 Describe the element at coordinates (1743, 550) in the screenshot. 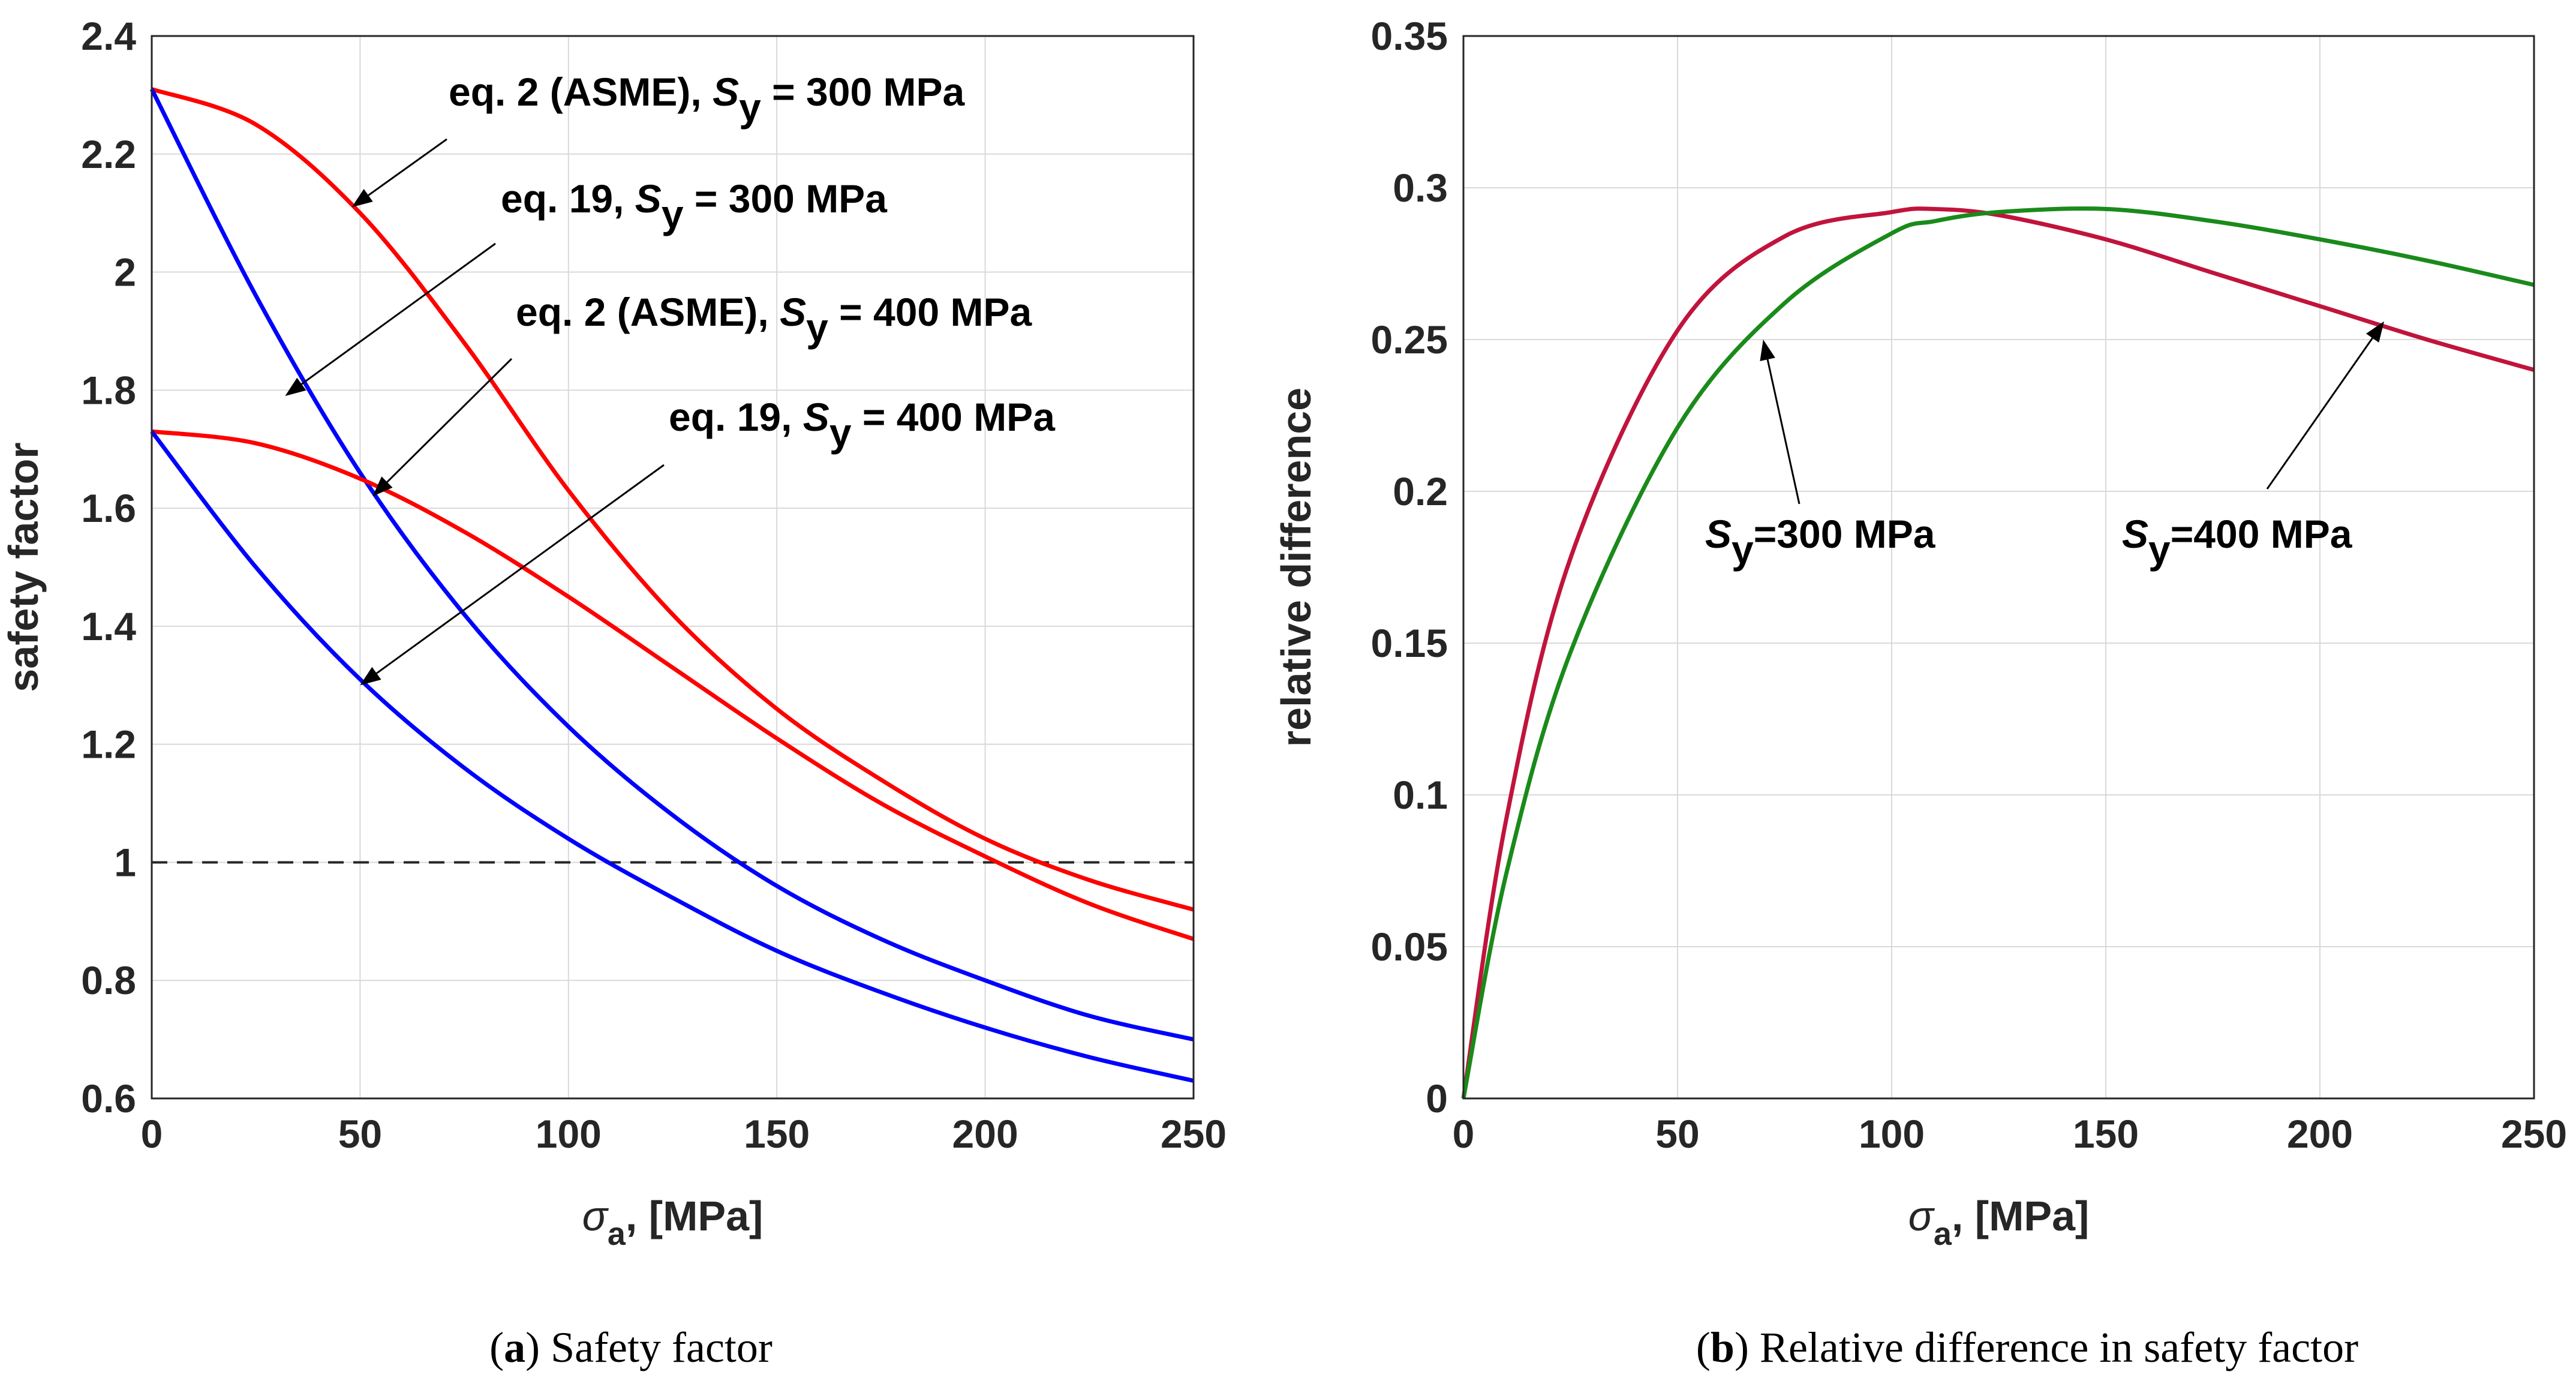

I see `panel-b-annotation-1-subscript: y` at that location.